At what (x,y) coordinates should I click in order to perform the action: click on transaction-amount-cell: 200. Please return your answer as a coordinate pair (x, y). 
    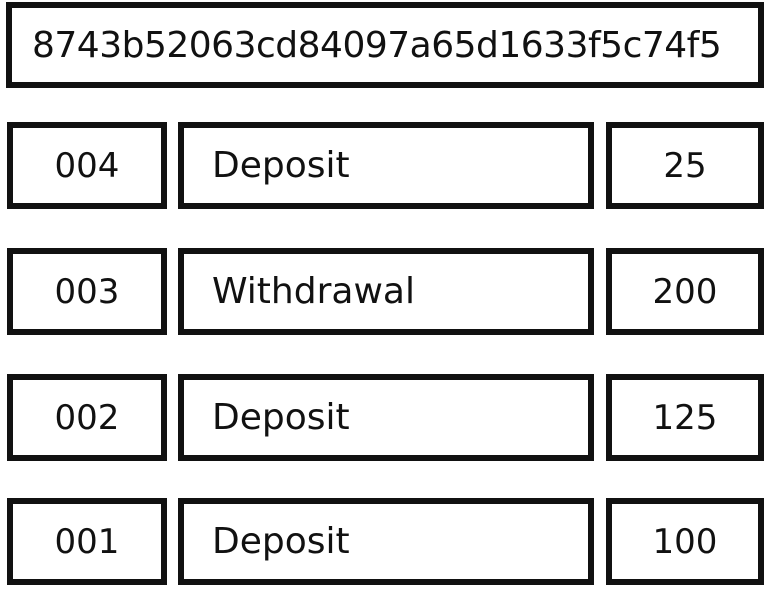
    Looking at the image, I should click on (685, 291).